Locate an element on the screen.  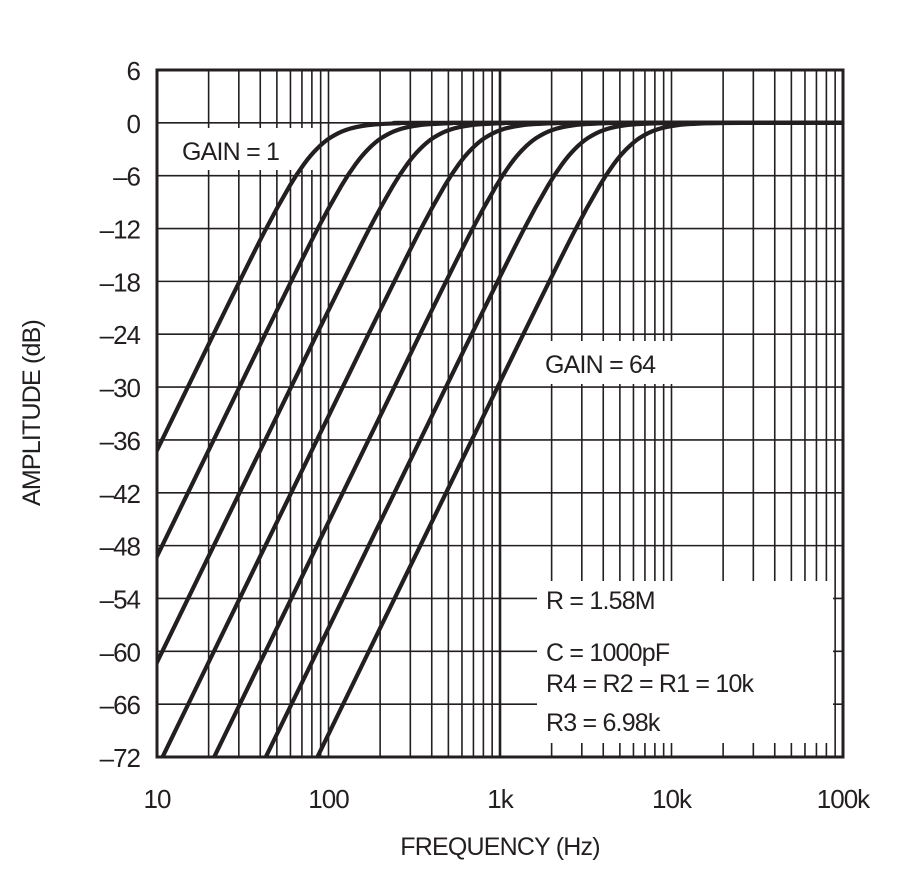
y-tick-label: –24 is located at coordinates (120, 335).